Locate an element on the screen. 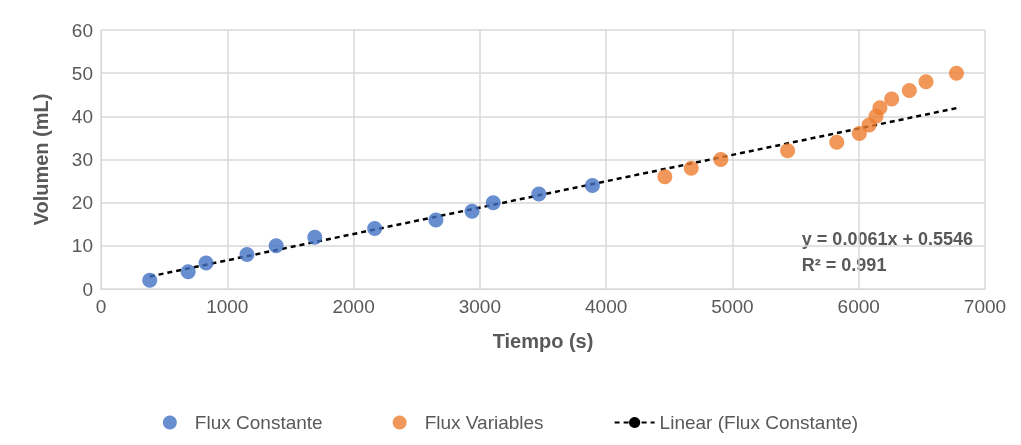 The image size is (1021, 445). x-tick-label: 1000 is located at coordinates (227, 306).